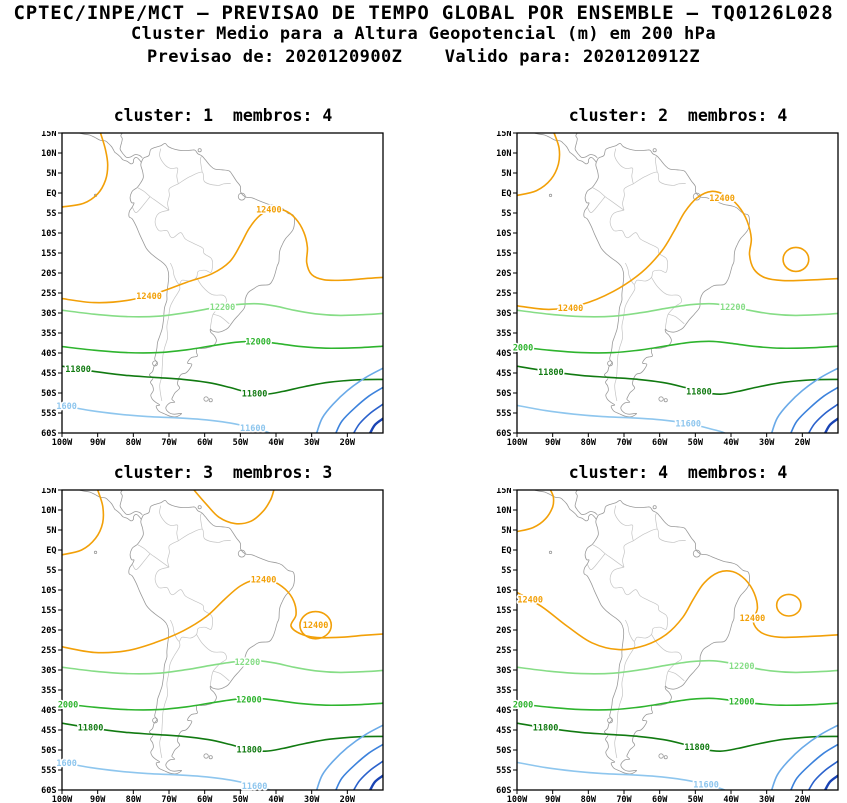  What do you see at coordinates (696, 799) in the screenshot?
I see `lon-tick-label: 50W` at bounding box center [696, 799].